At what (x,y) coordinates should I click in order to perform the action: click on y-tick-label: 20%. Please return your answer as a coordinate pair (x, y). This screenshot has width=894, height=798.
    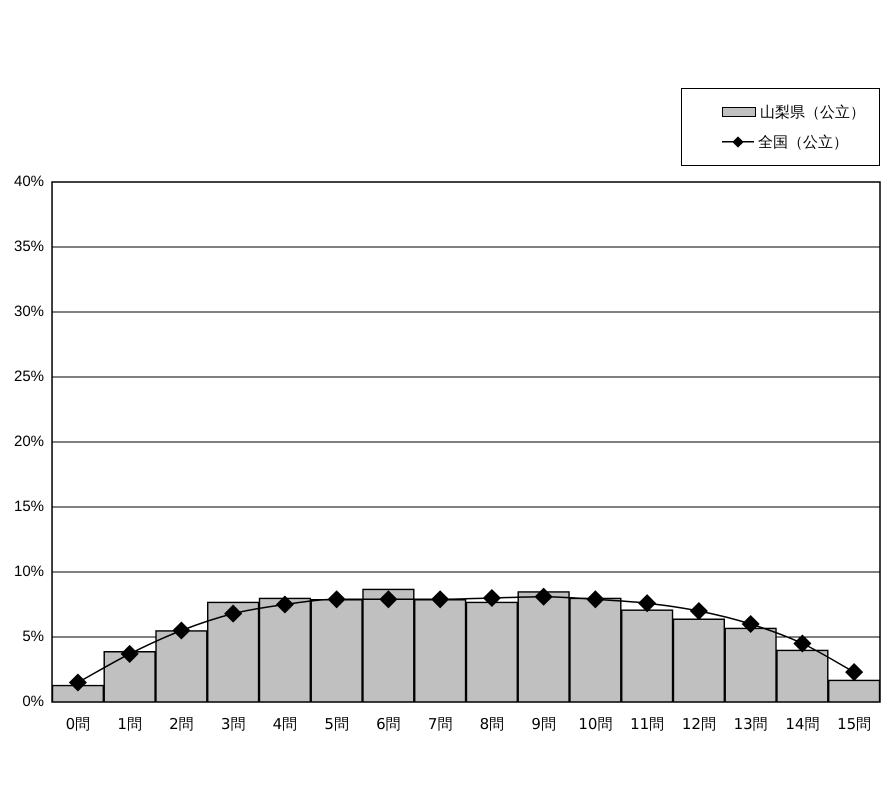
    Looking at the image, I should click on (29, 441).